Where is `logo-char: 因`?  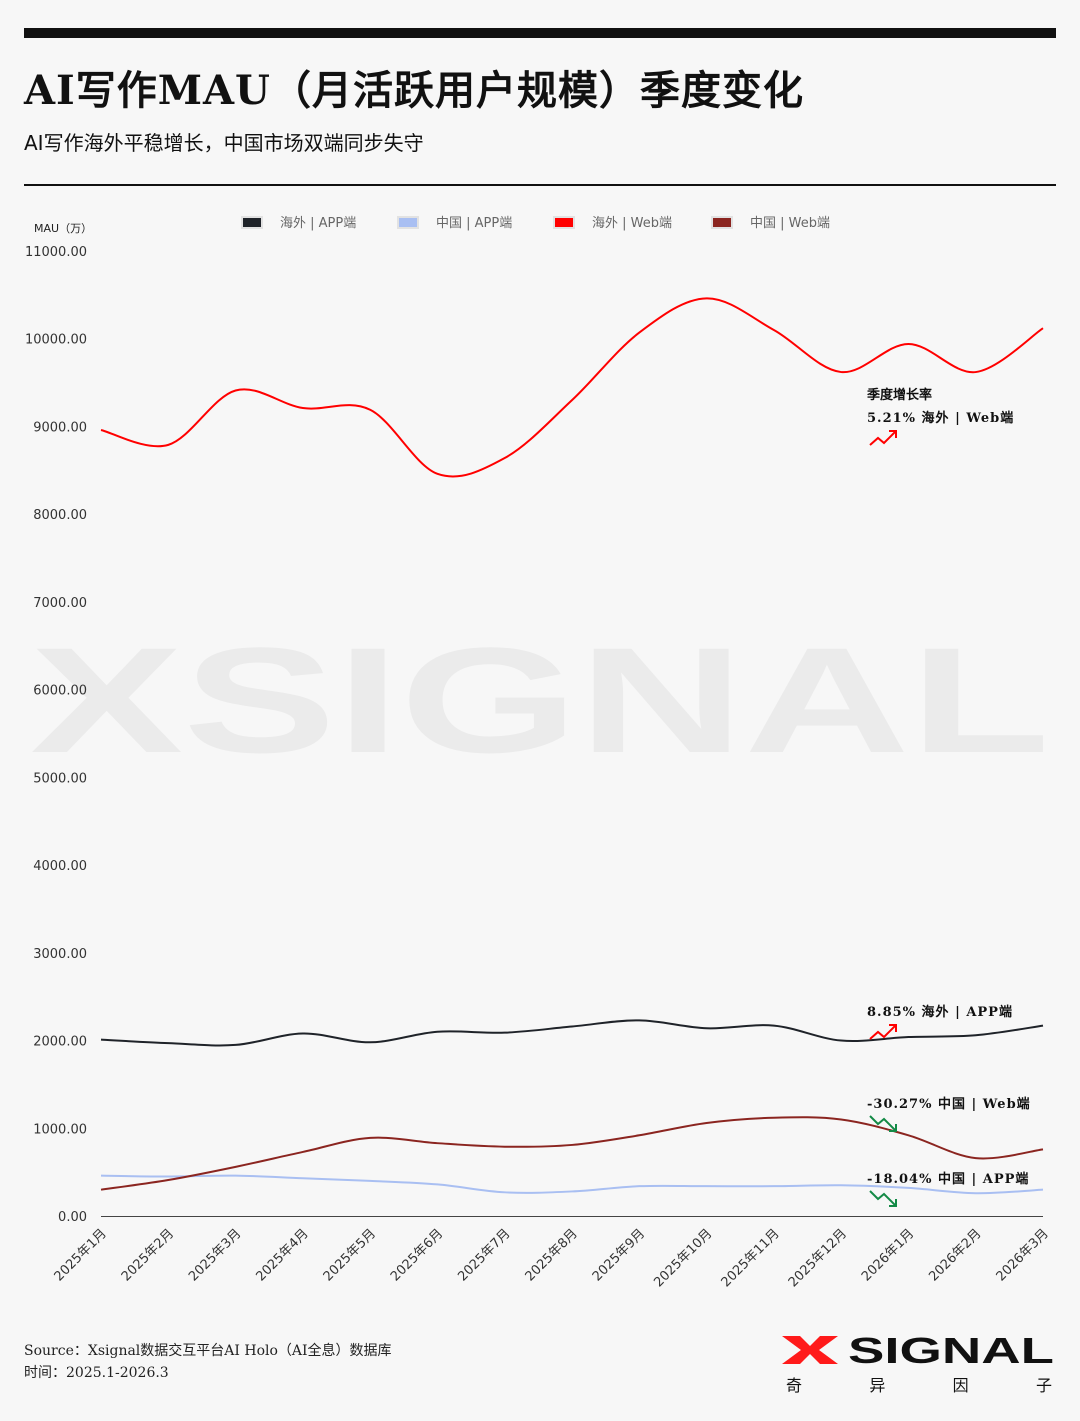 logo-char: 因 is located at coordinates (960, 1385).